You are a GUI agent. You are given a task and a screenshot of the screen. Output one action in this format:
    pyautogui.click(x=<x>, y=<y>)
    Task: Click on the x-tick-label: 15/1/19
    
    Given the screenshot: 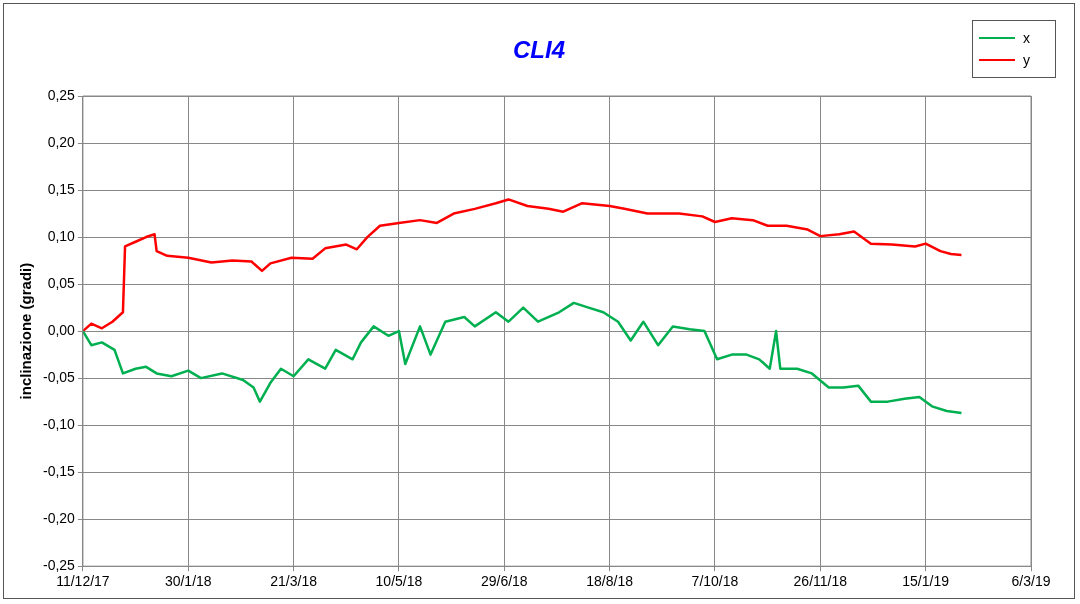 What is the action you would take?
    pyautogui.click(x=926, y=581)
    